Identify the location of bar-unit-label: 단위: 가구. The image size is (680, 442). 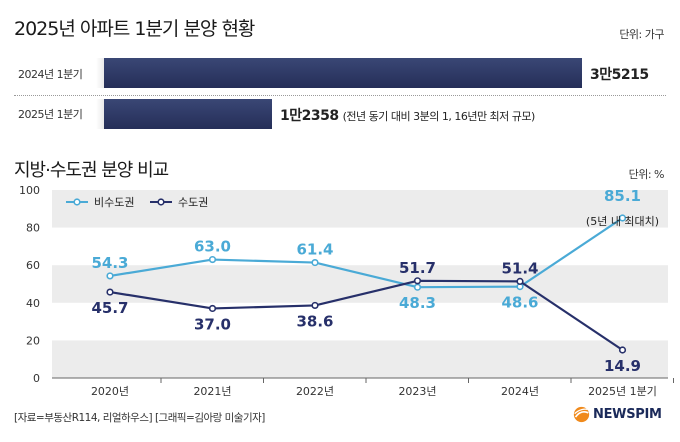
(641, 34).